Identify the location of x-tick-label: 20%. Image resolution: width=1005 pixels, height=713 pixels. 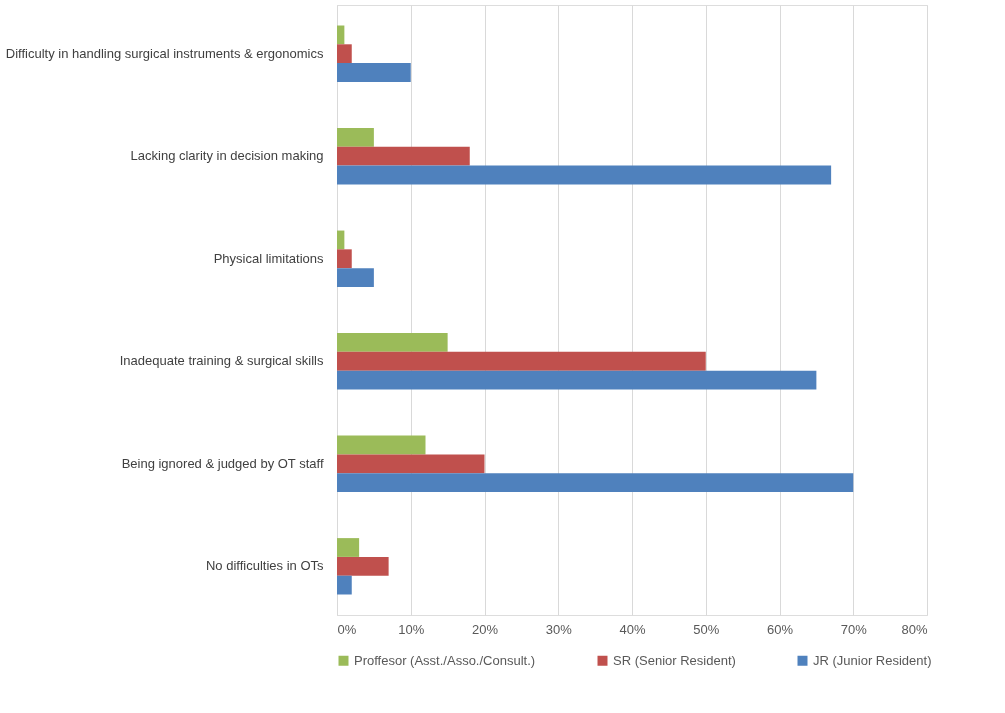
(485, 629).